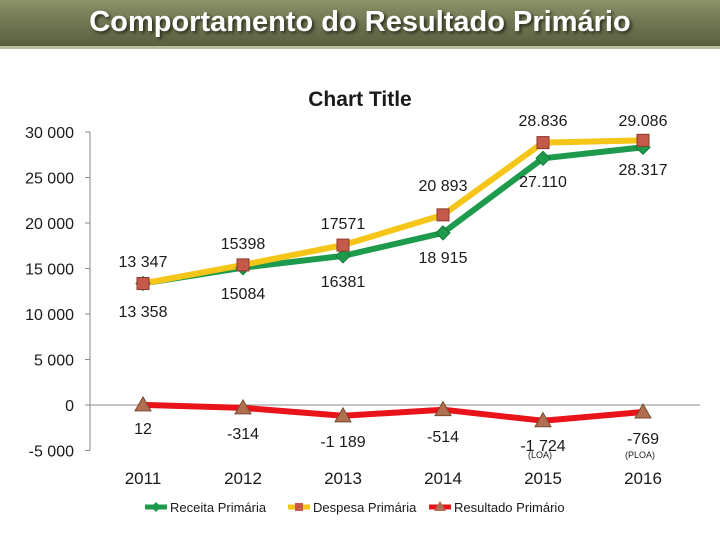 The height and width of the screenshot is (540, 720). I want to click on x-category-note: (LOA), so click(540, 455).